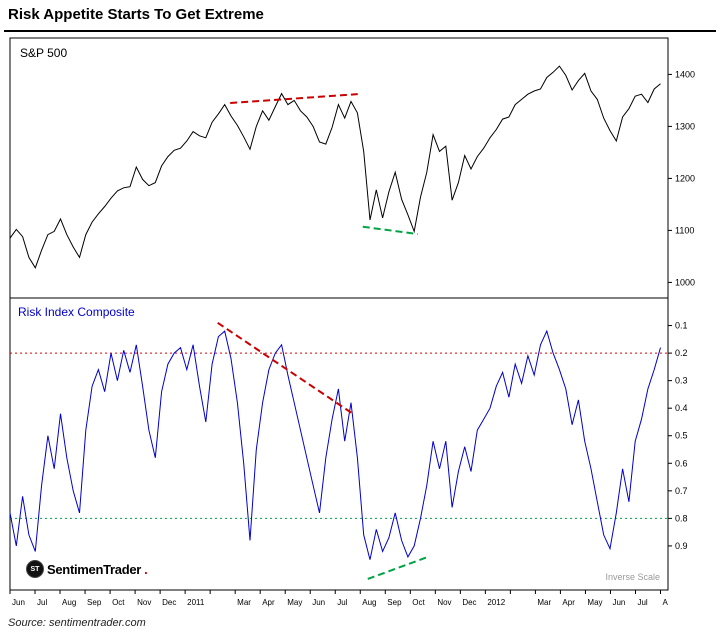 This screenshot has width=720, height=635. I want to click on y-tick-label: 1400, so click(685, 74).